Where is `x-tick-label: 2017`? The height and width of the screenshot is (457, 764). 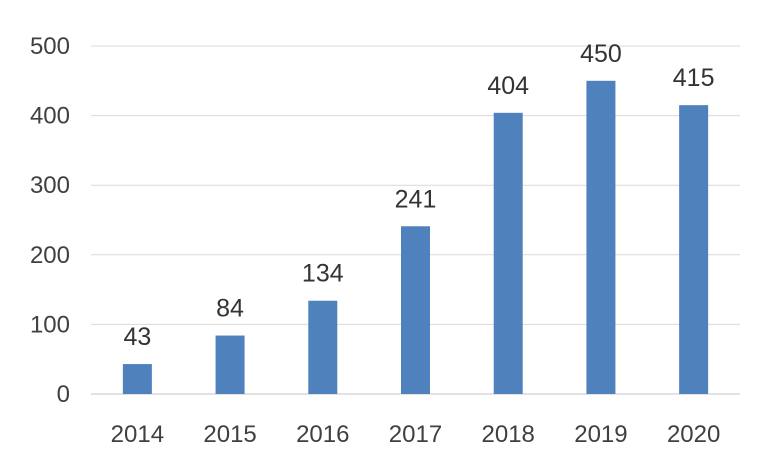
x-tick-label: 2017 is located at coordinates (415, 434).